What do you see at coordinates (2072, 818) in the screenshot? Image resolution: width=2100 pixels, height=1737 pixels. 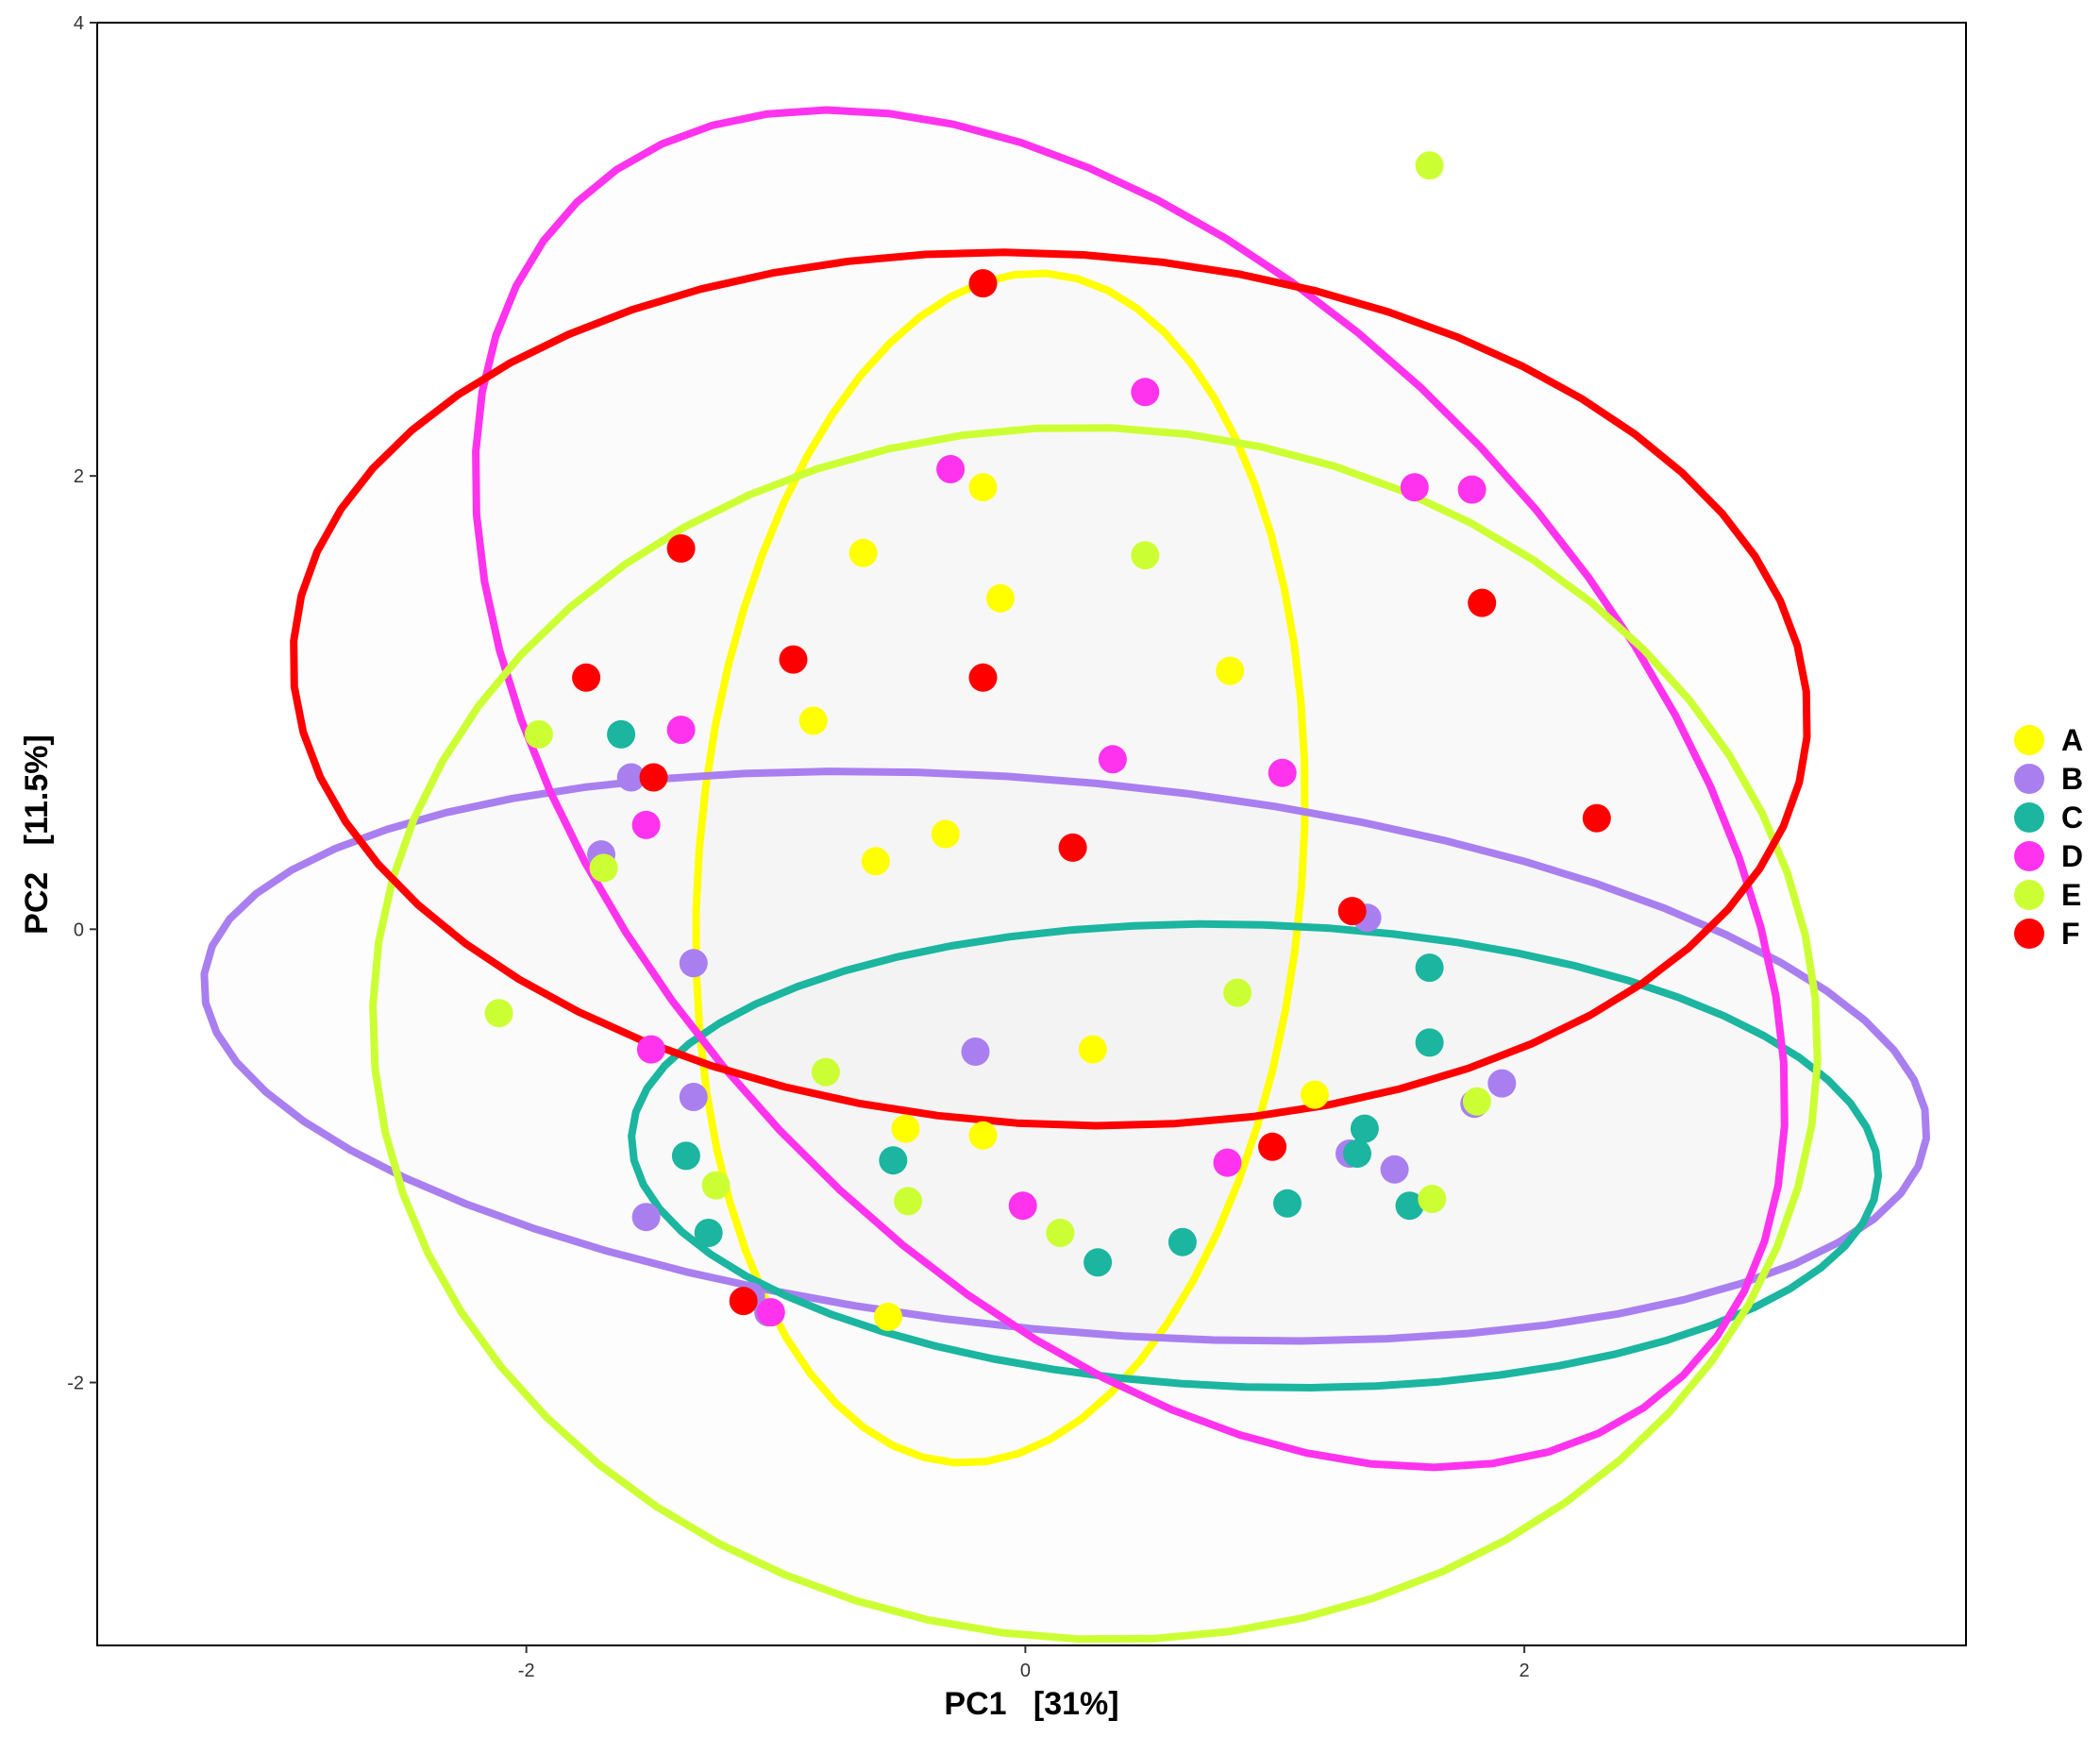 I see `legend-label-c: C` at bounding box center [2072, 818].